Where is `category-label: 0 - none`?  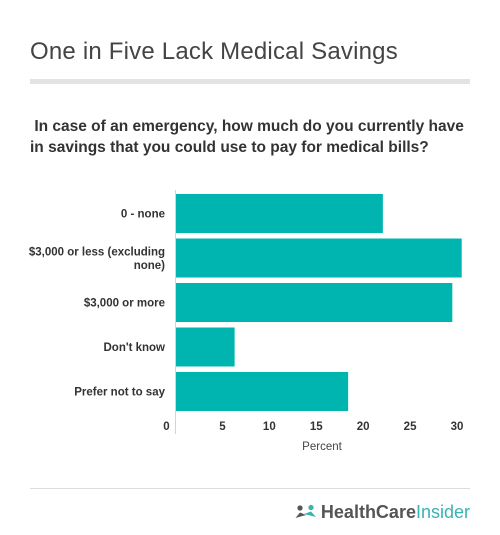 category-label: 0 - none is located at coordinates (143, 215).